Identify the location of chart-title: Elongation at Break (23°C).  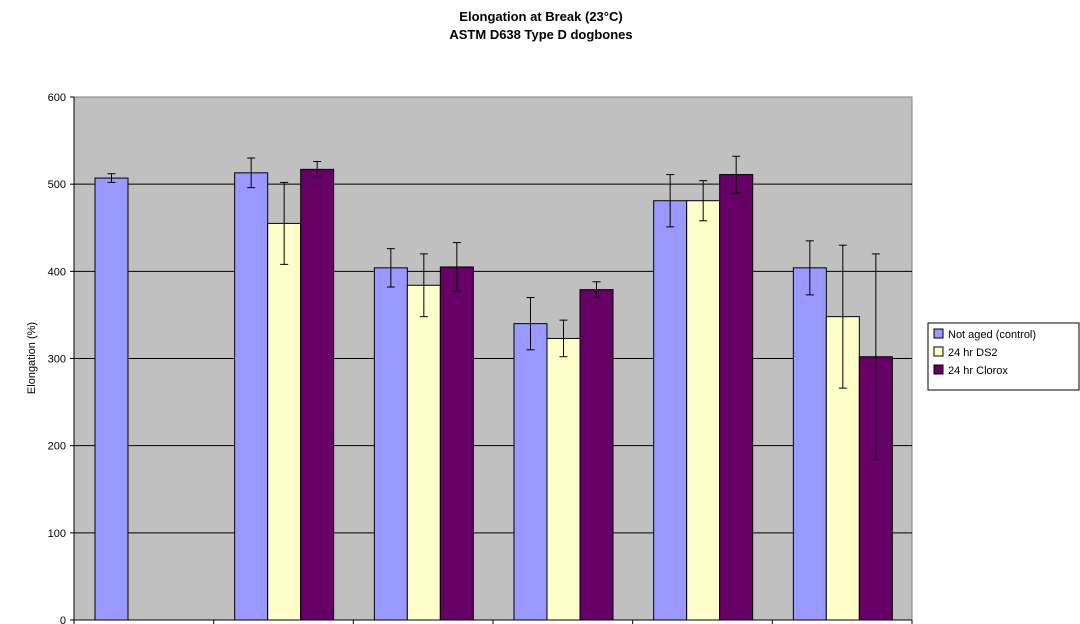
(540, 16).